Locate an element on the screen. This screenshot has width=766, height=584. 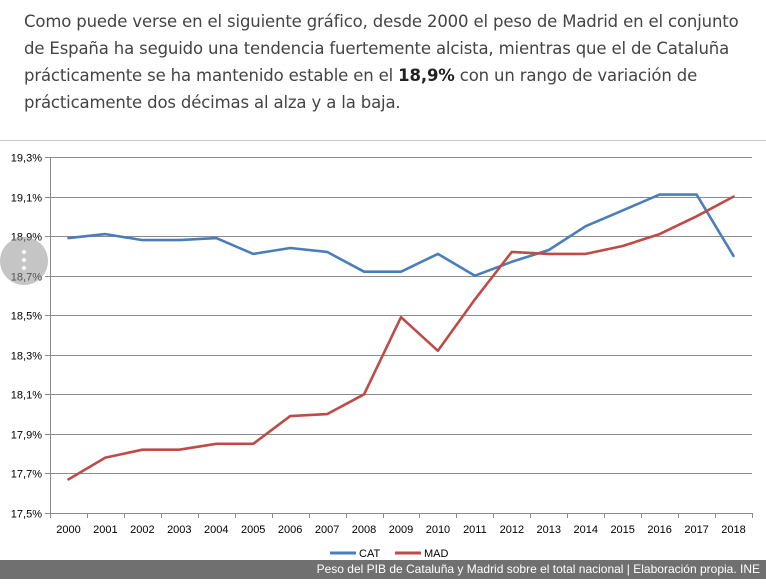
x-tick-label: 2017 is located at coordinates (696, 530).